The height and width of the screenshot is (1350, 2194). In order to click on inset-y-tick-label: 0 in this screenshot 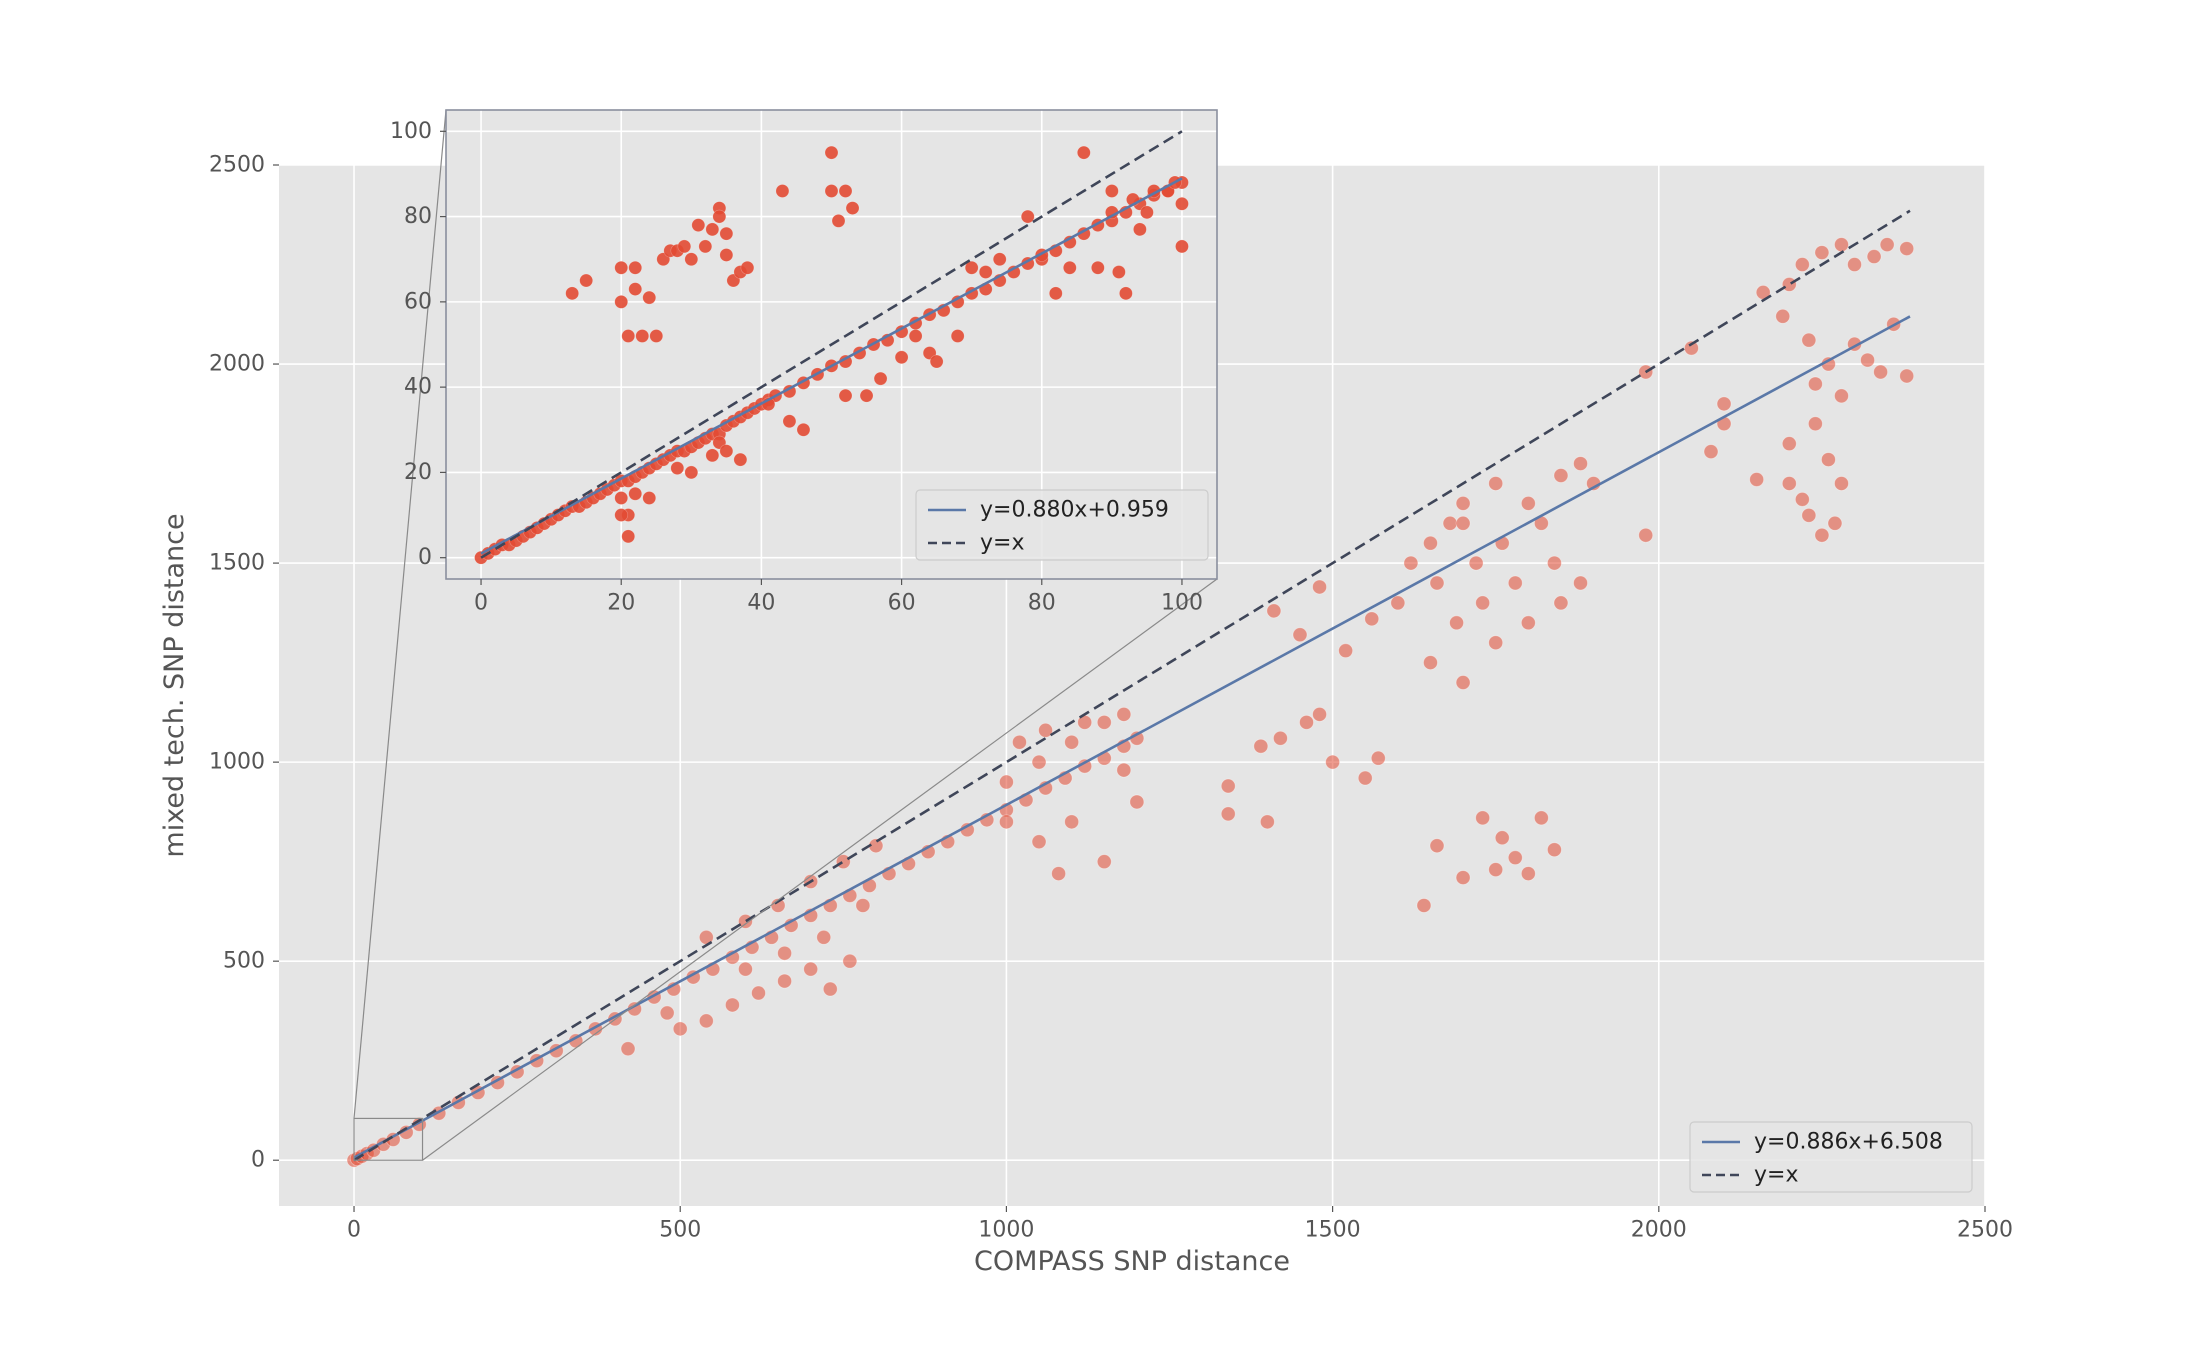, I will do `click(425, 557)`.